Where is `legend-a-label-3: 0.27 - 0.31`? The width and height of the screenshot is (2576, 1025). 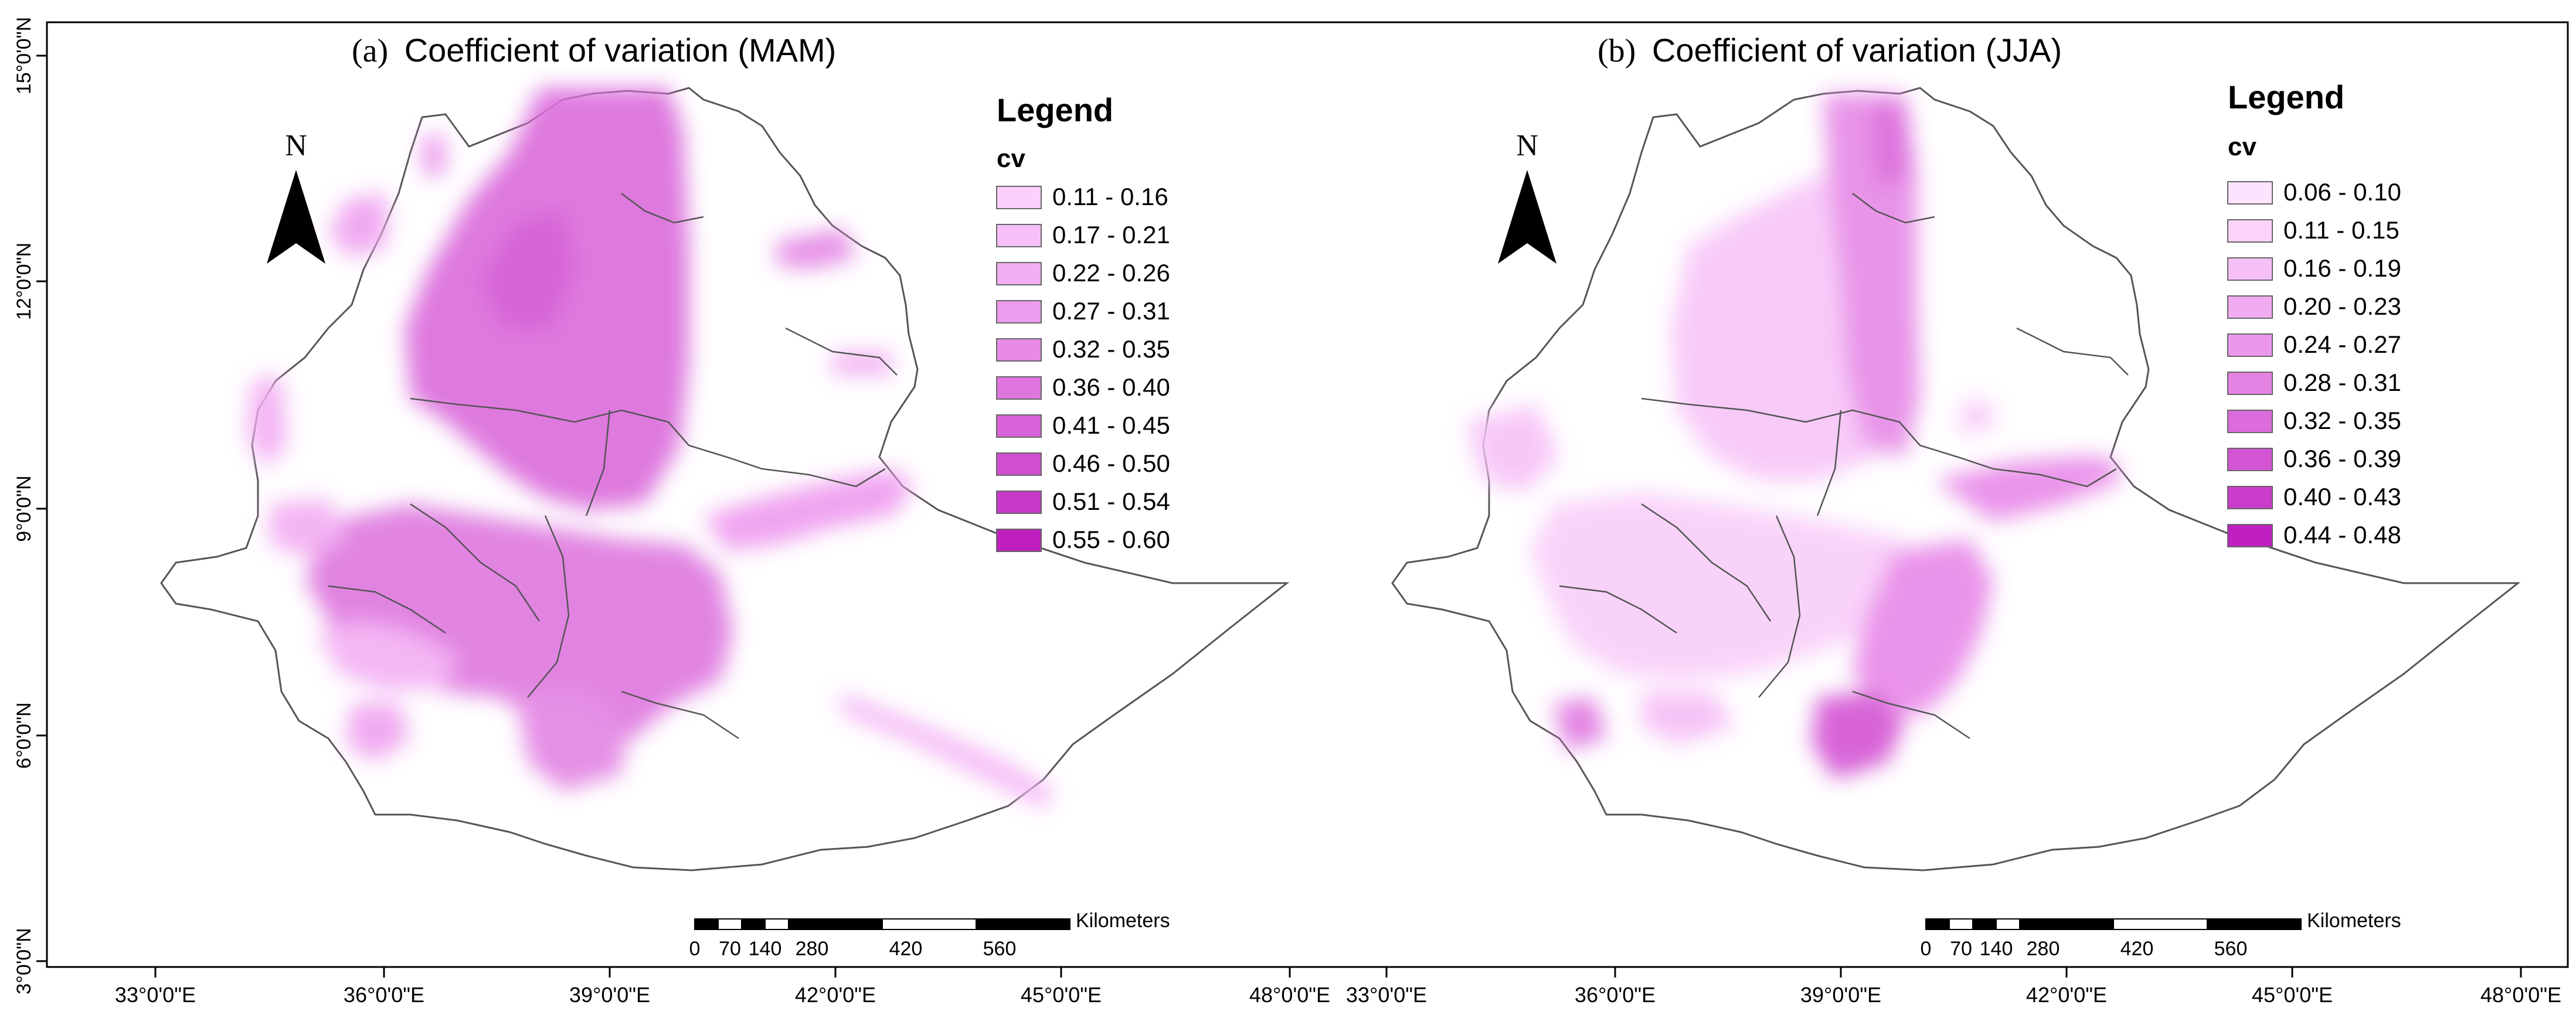
legend-a-label-3: 0.27 - 0.31 is located at coordinates (1111, 311).